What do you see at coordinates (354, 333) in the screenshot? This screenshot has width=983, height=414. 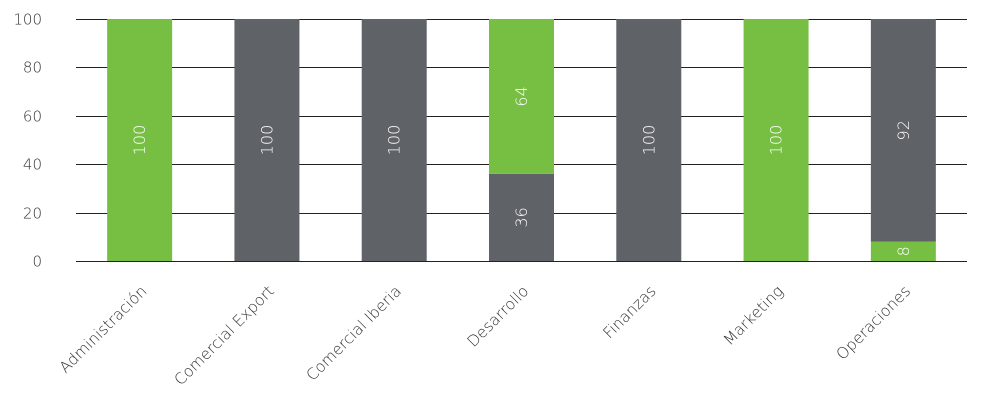 I see `category-label: Comercial Iberia` at bounding box center [354, 333].